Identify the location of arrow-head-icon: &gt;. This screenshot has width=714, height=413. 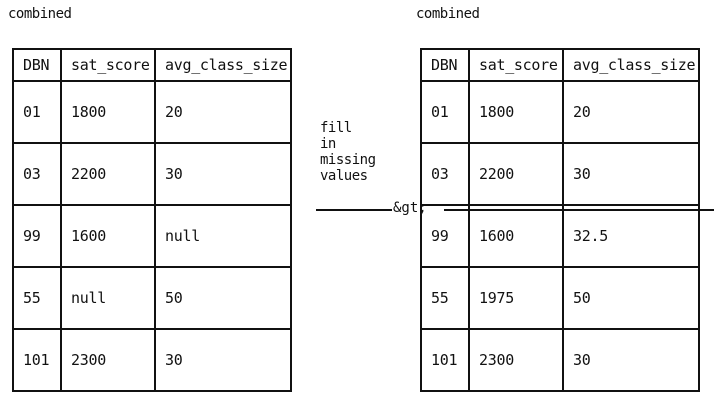
(410, 208).